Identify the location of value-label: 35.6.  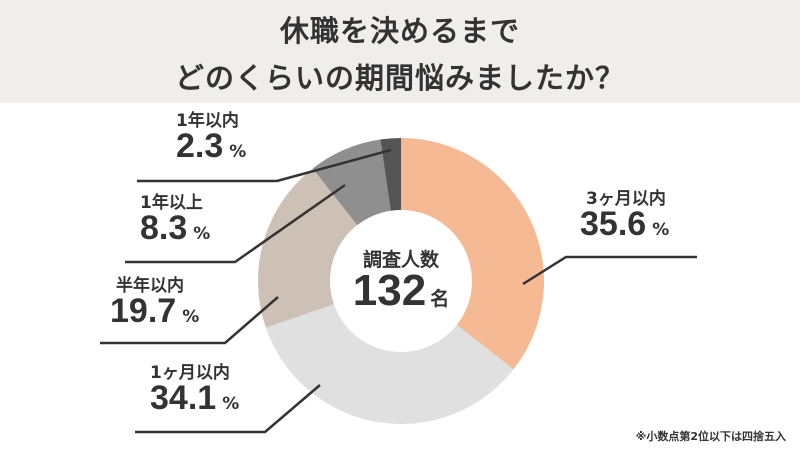
(613, 224).